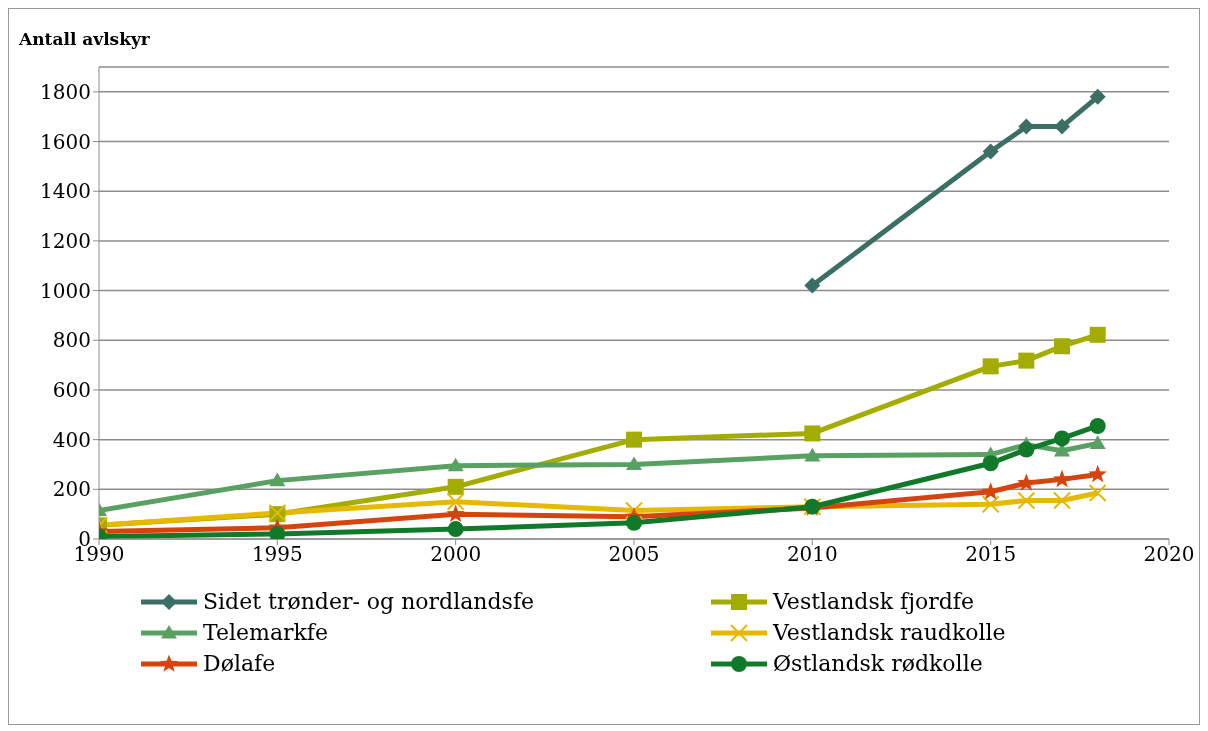 The image size is (1208, 731). Describe the element at coordinates (812, 554) in the screenshot. I see `x-tick-label: 2010` at that location.